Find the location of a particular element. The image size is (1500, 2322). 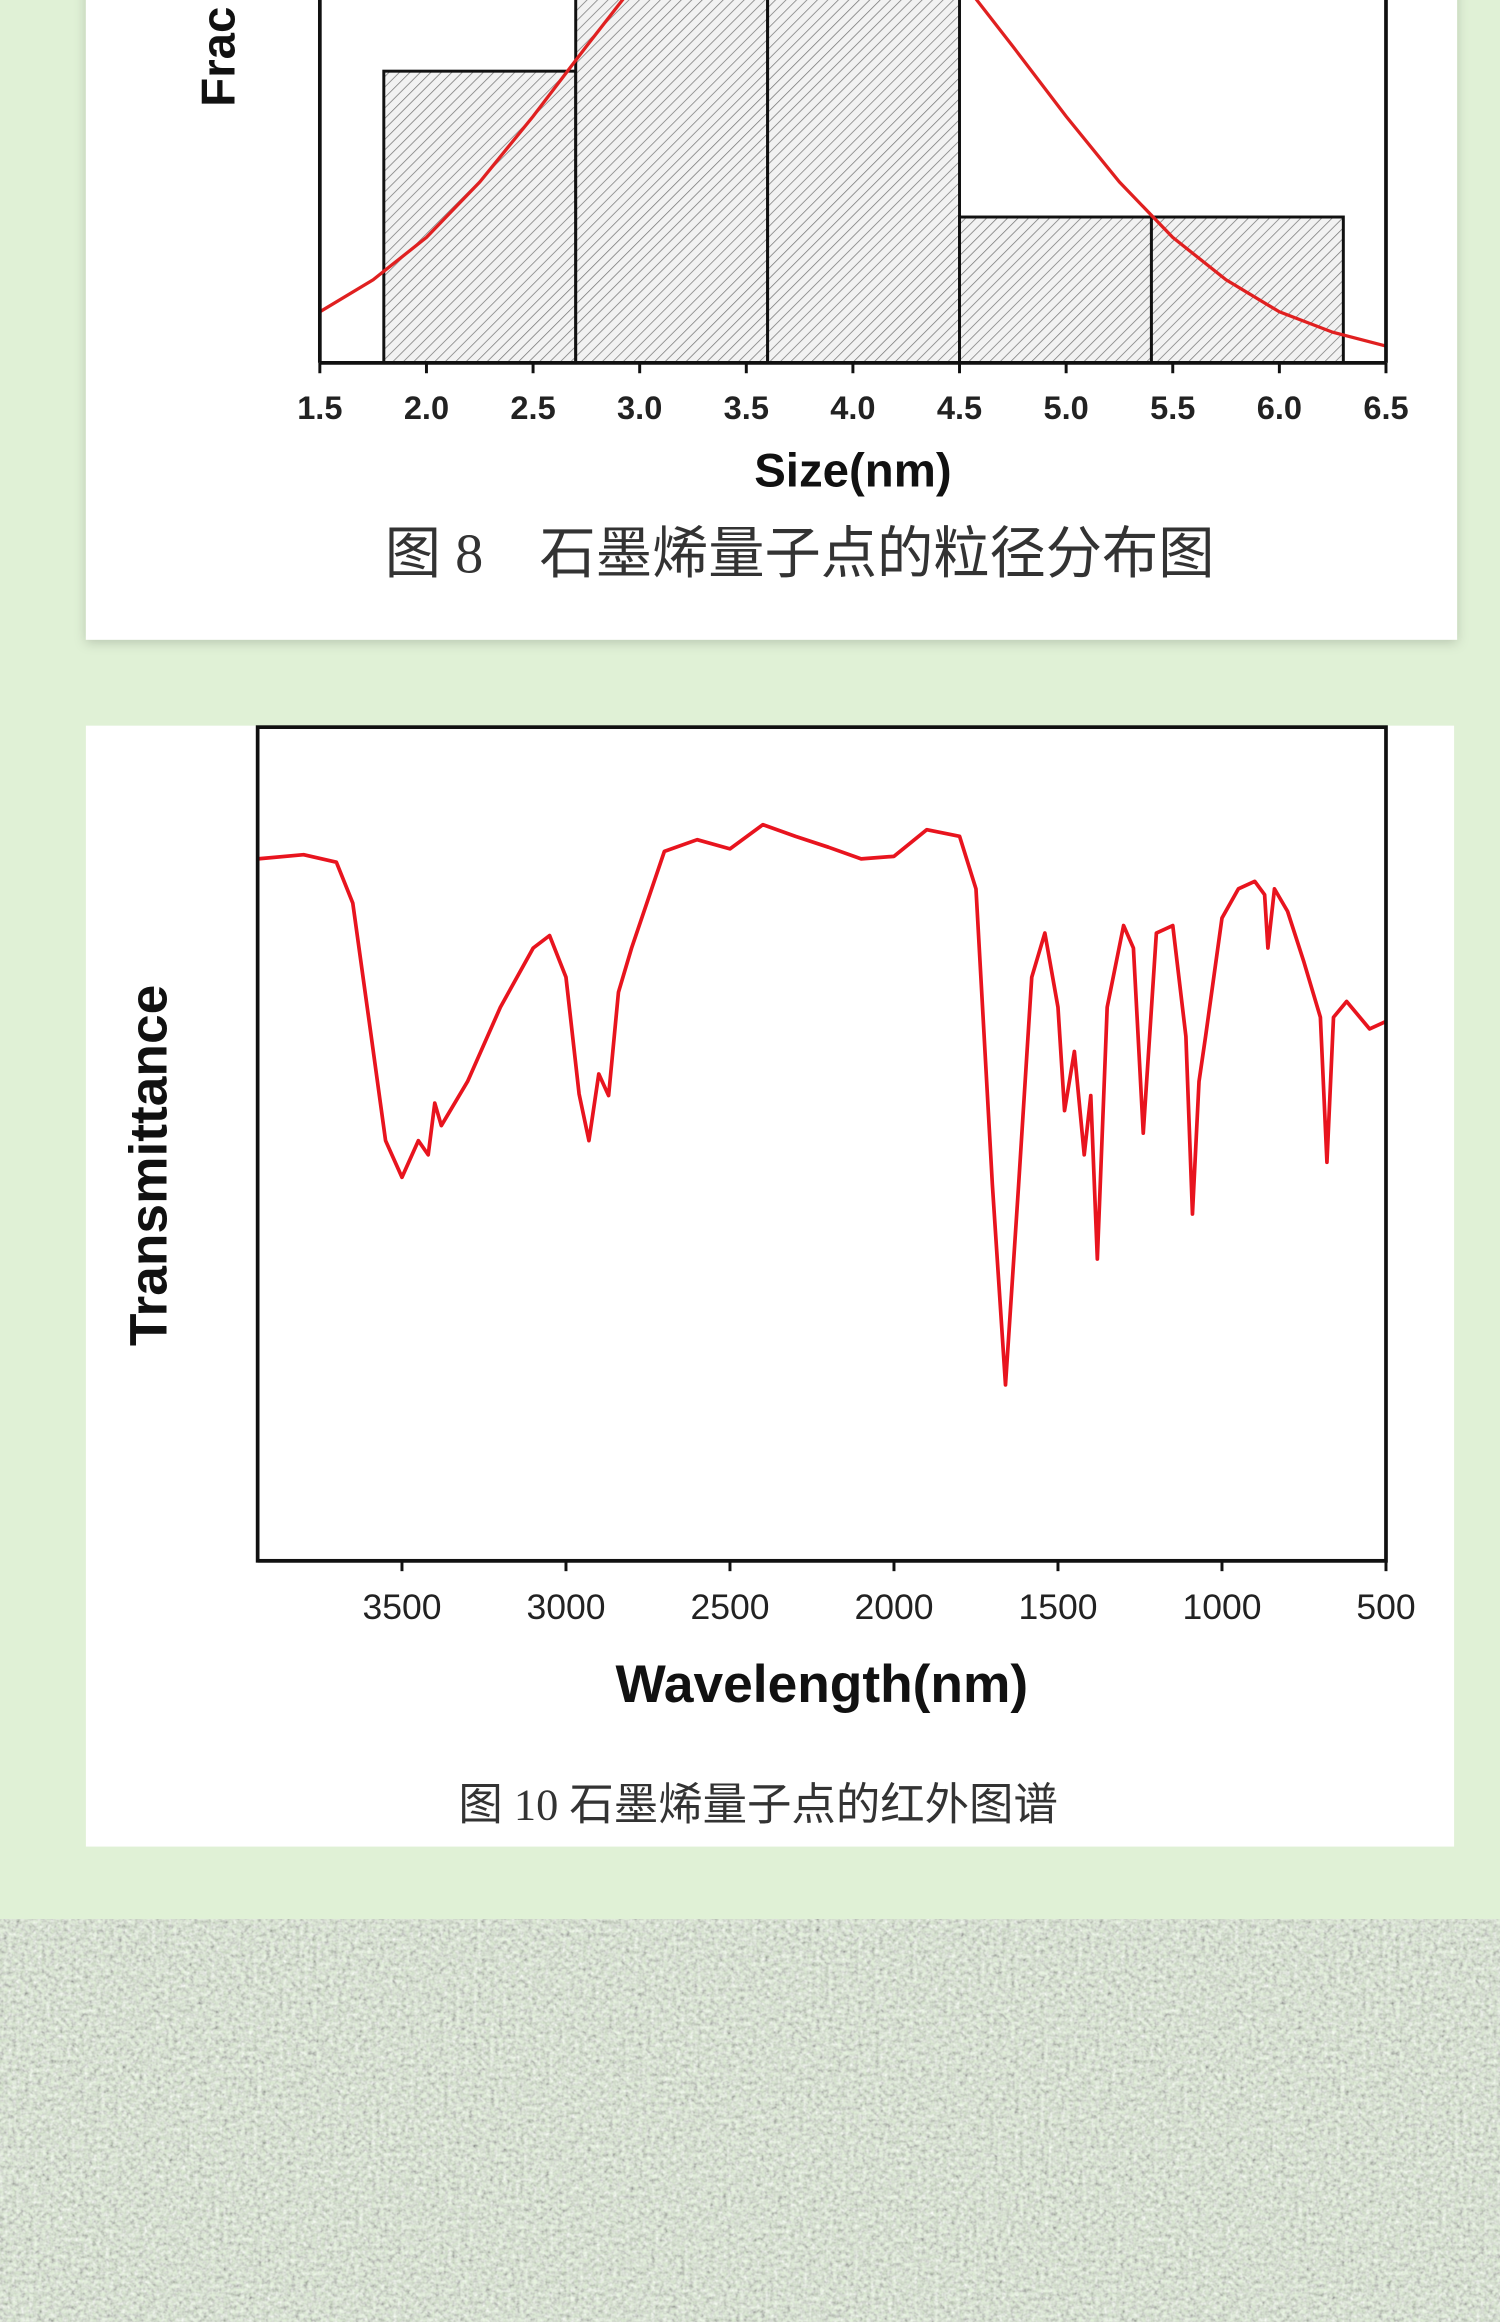

x-tick-label: 3.5 is located at coordinates (746, 408).